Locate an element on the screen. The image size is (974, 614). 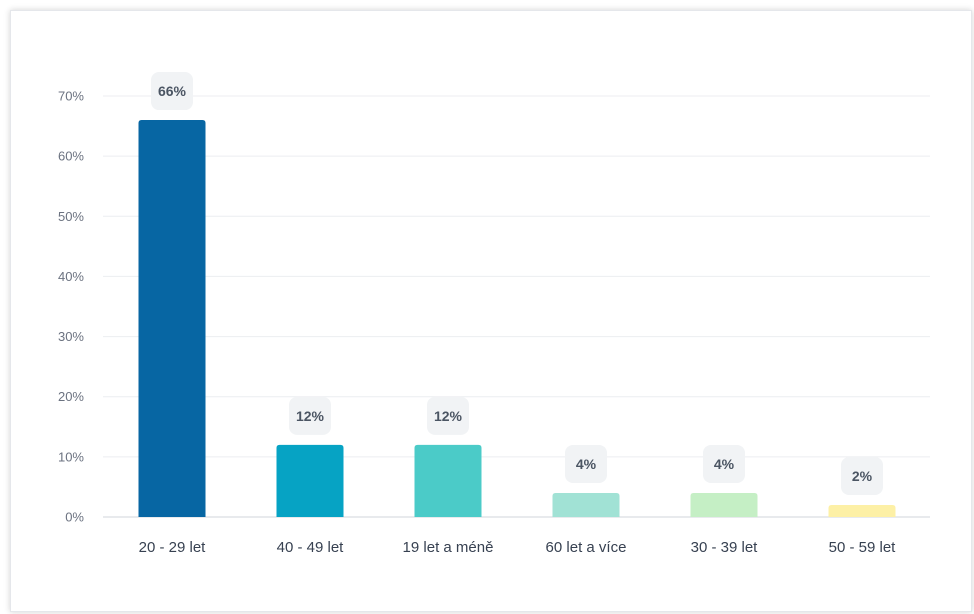
y-tick-label: 60% is located at coordinates (71, 156).